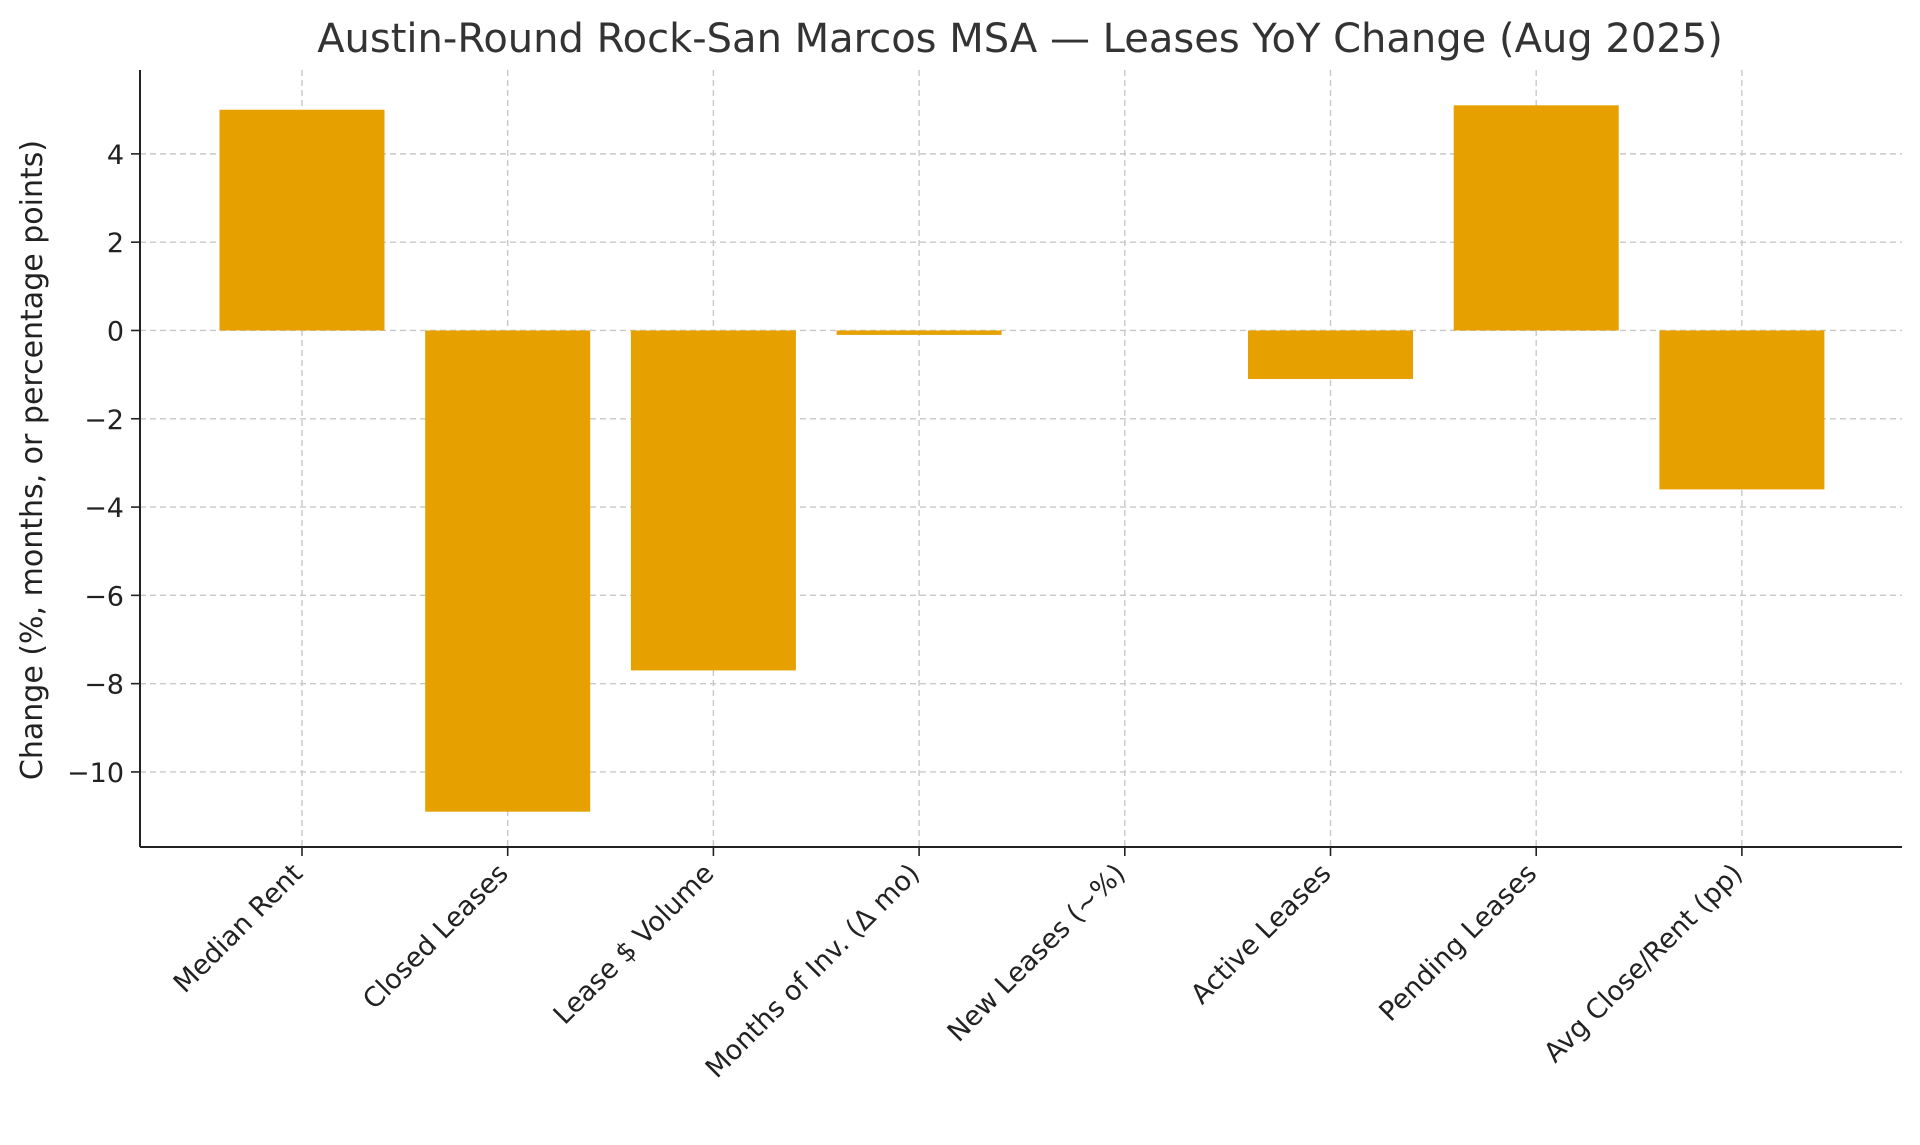  What do you see at coordinates (32, 460) in the screenshot?
I see `y-axis-label: Change (%, months, or percentage points)` at bounding box center [32, 460].